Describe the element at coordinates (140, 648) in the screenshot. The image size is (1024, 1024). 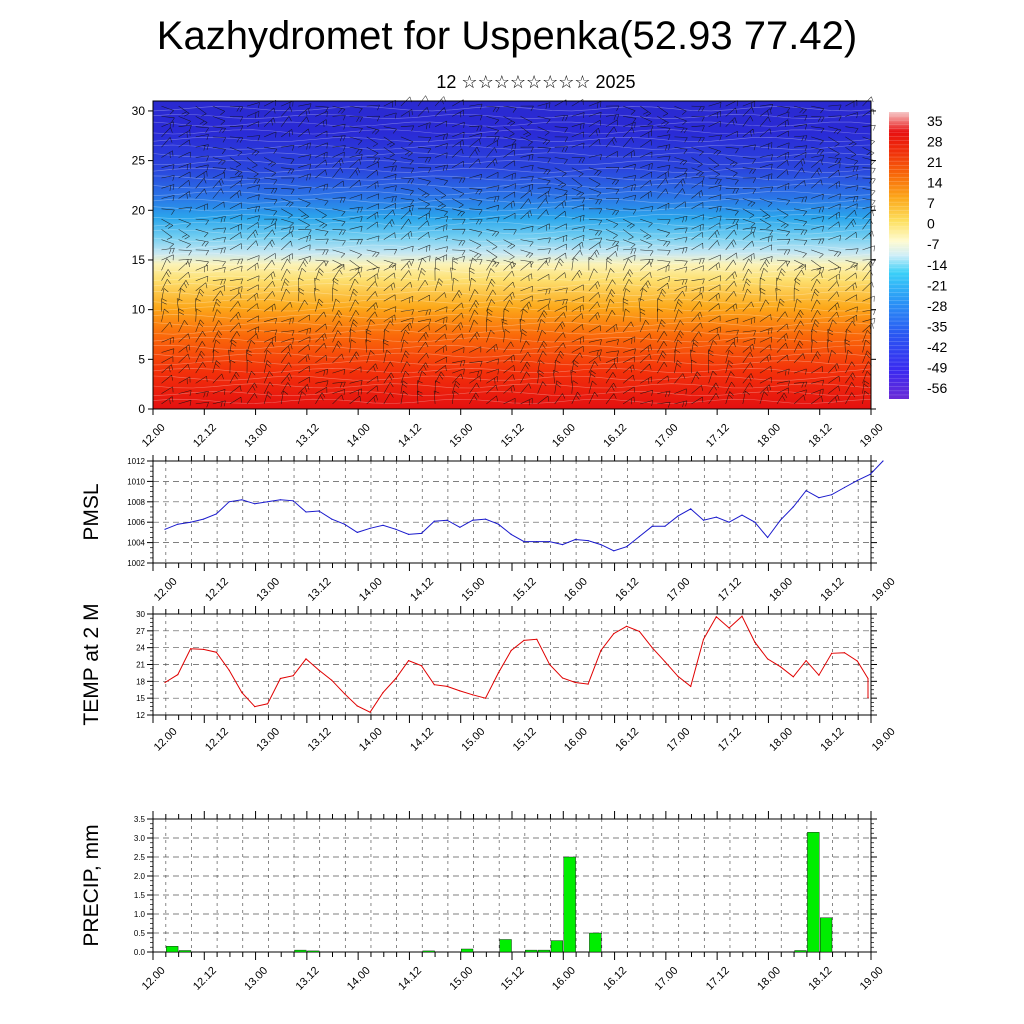
I see `y-tick-label: 24` at that location.